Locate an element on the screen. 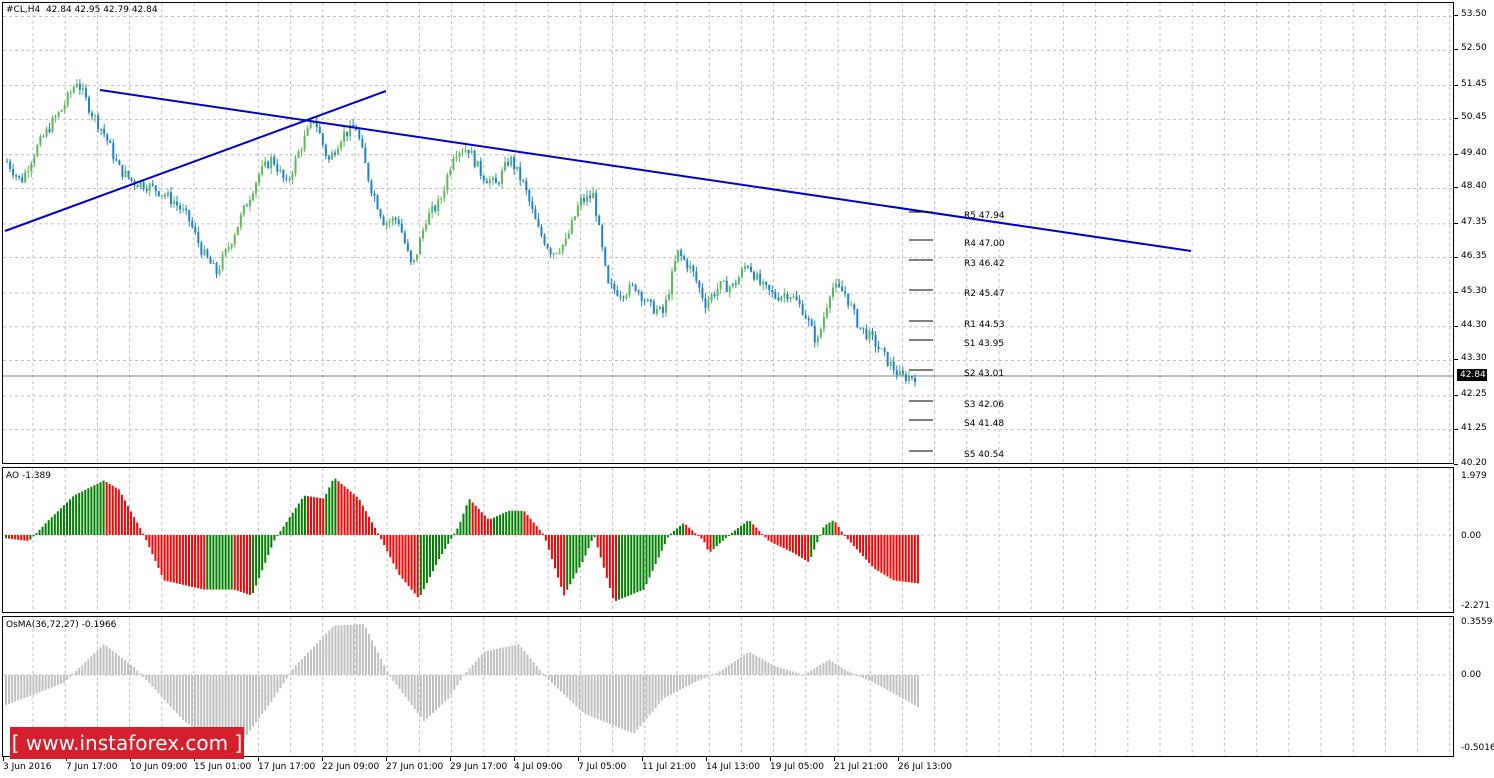 The height and width of the screenshot is (778, 1494). time-axis-label: 4 Jul 09:00 is located at coordinates (538, 767).